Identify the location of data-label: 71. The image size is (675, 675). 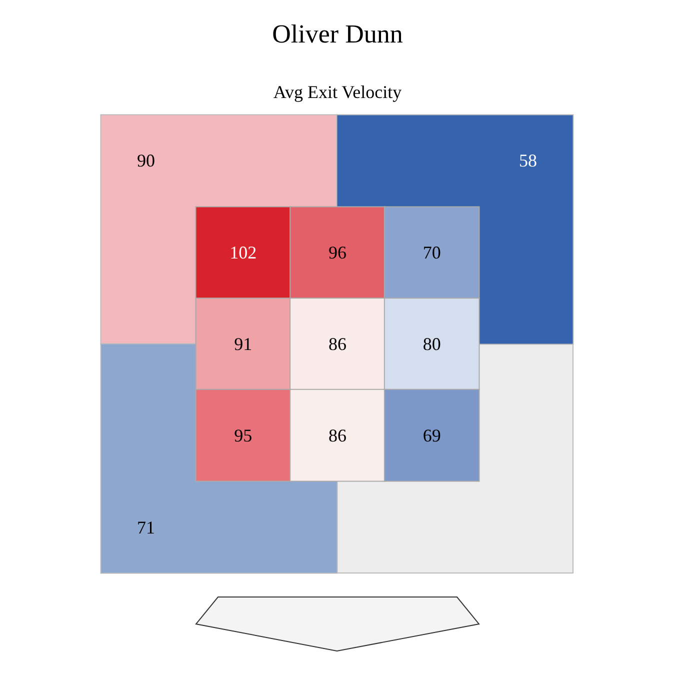
(146, 528).